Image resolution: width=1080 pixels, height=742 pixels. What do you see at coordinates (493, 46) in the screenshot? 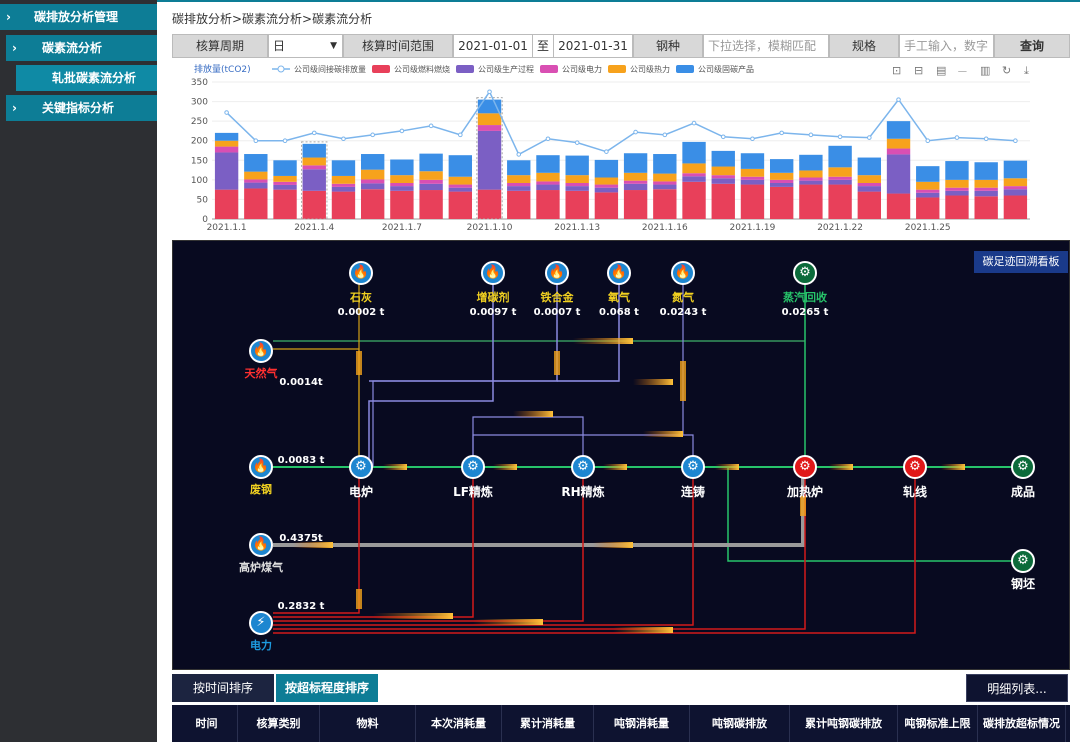
I see `date-from-input: 2021-01-01` at bounding box center [493, 46].